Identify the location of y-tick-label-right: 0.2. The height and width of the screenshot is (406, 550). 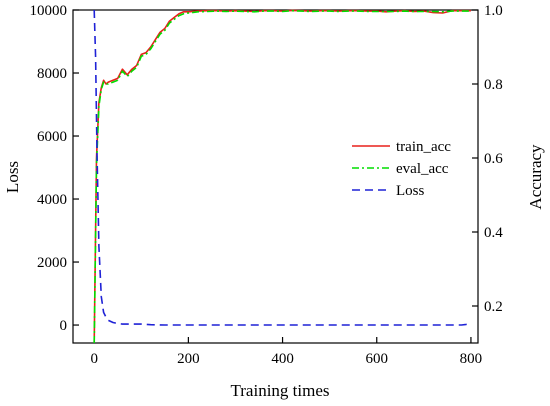
(493, 307).